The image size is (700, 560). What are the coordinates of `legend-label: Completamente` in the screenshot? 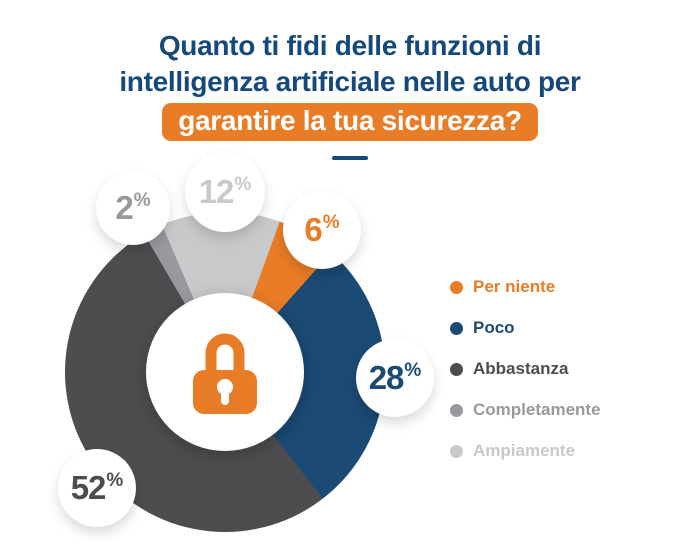 It's located at (537, 409).